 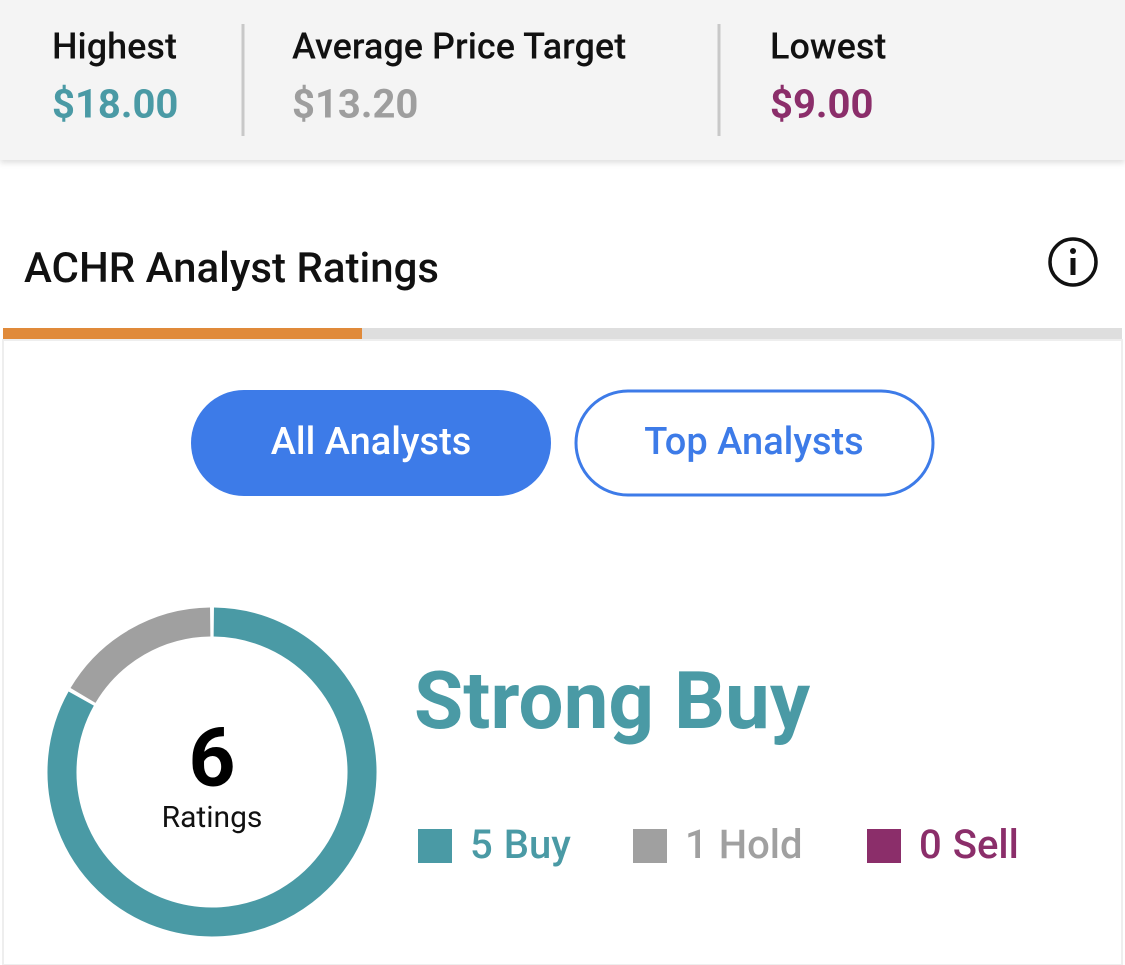 What do you see at coordinates (930, 844) in the screenshot?
I see `legend-count: 0` at bounding box center [930, 844].